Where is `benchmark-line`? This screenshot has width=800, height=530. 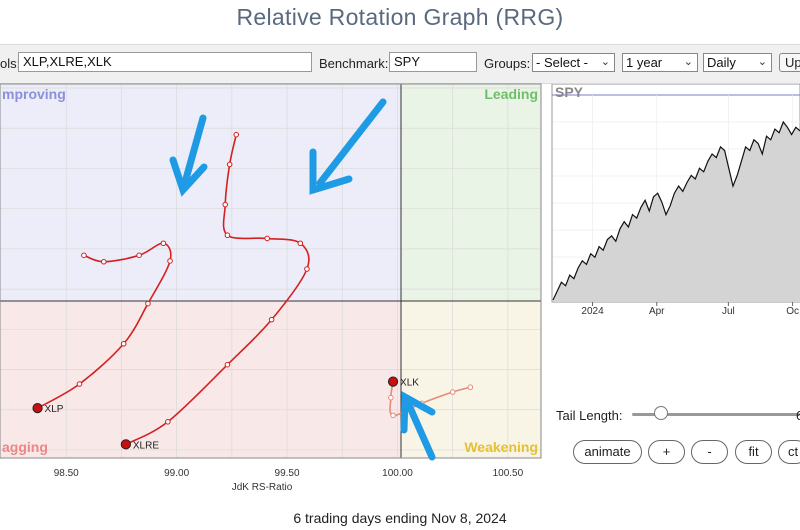 benchmark-line is located at coordinates (676, 210).